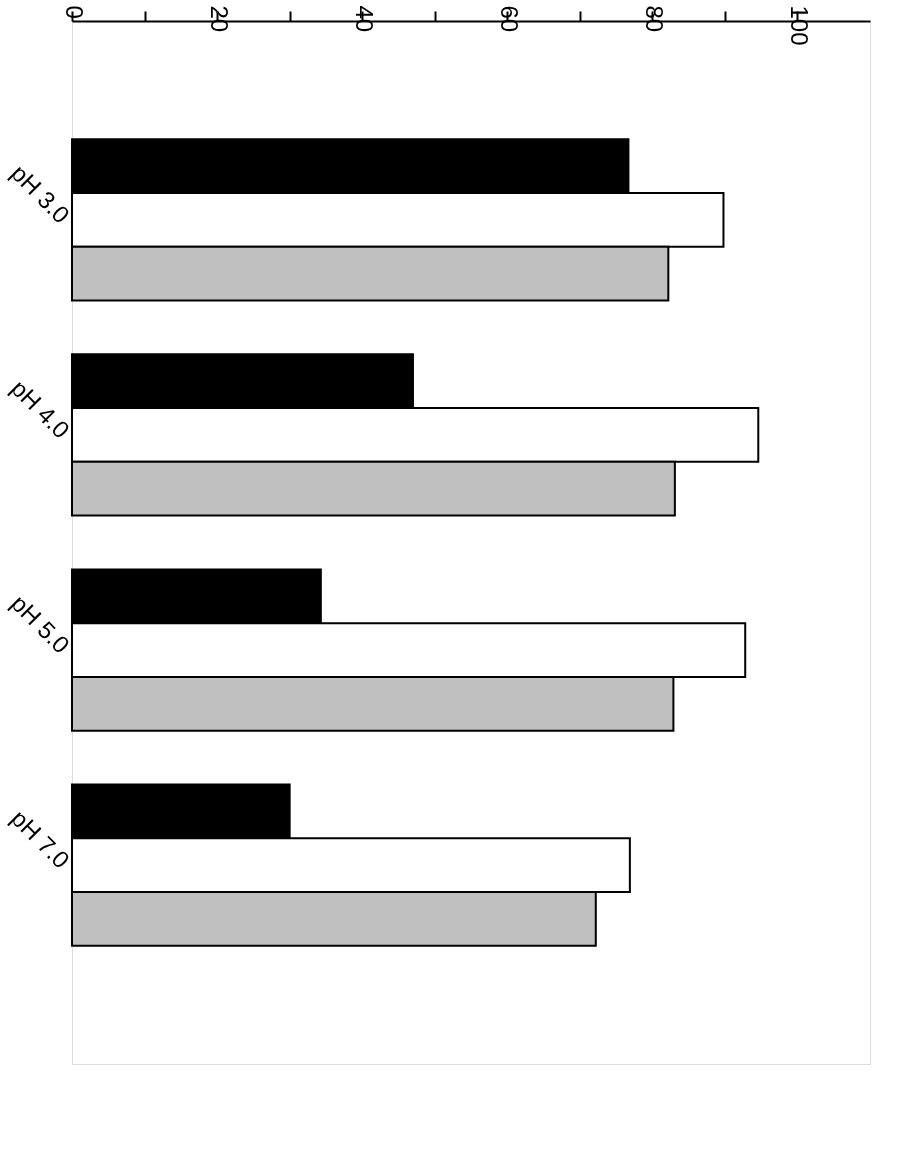 The image size is (907, 1175). I want to click on y-tick-label: pH 5.0, so click(41, 624).